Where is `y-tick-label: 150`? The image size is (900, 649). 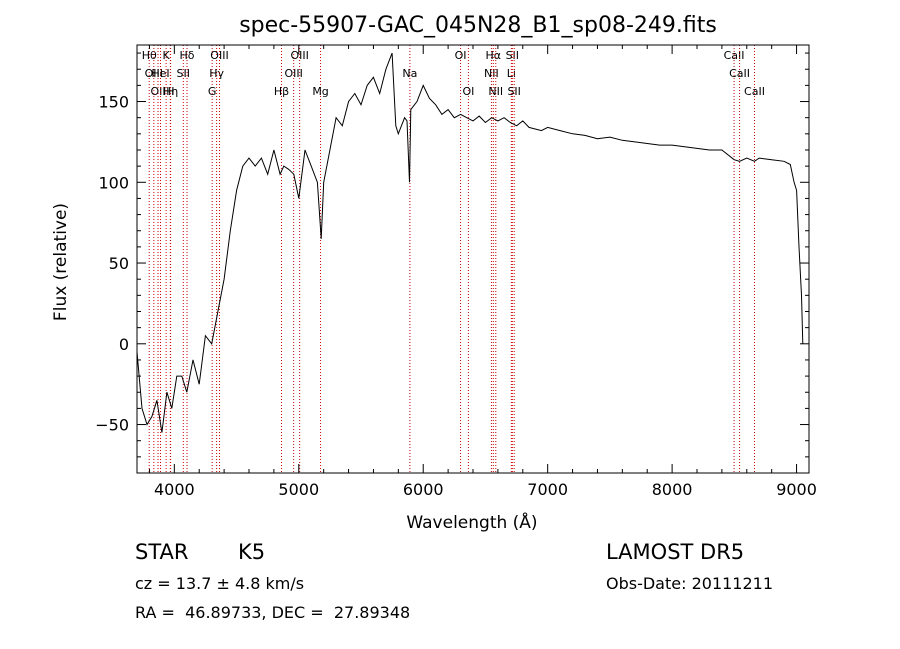 y-tick-label: 150 is located at coordinates (113, 102).